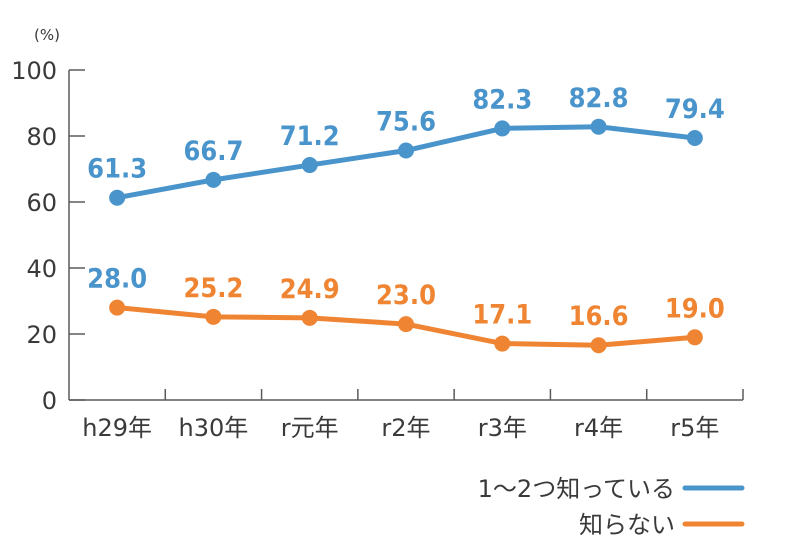 This screenshot has width=800, height=549. I want to click on x-tick-label: r元年, so click(310, 428).